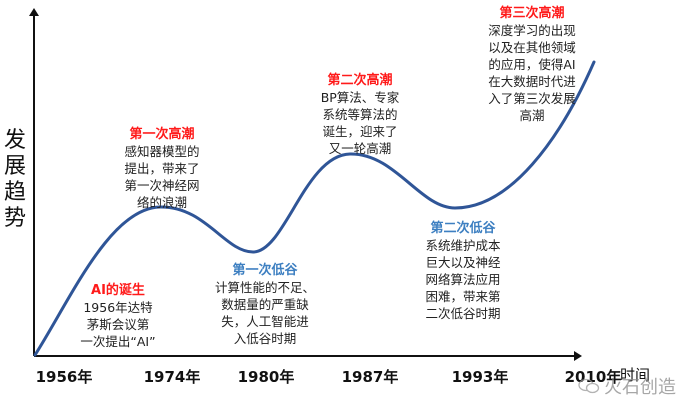 The width and height of the screenshot is (692, 414). I want to click on annotation-line: 高潮, so click(532, 115).